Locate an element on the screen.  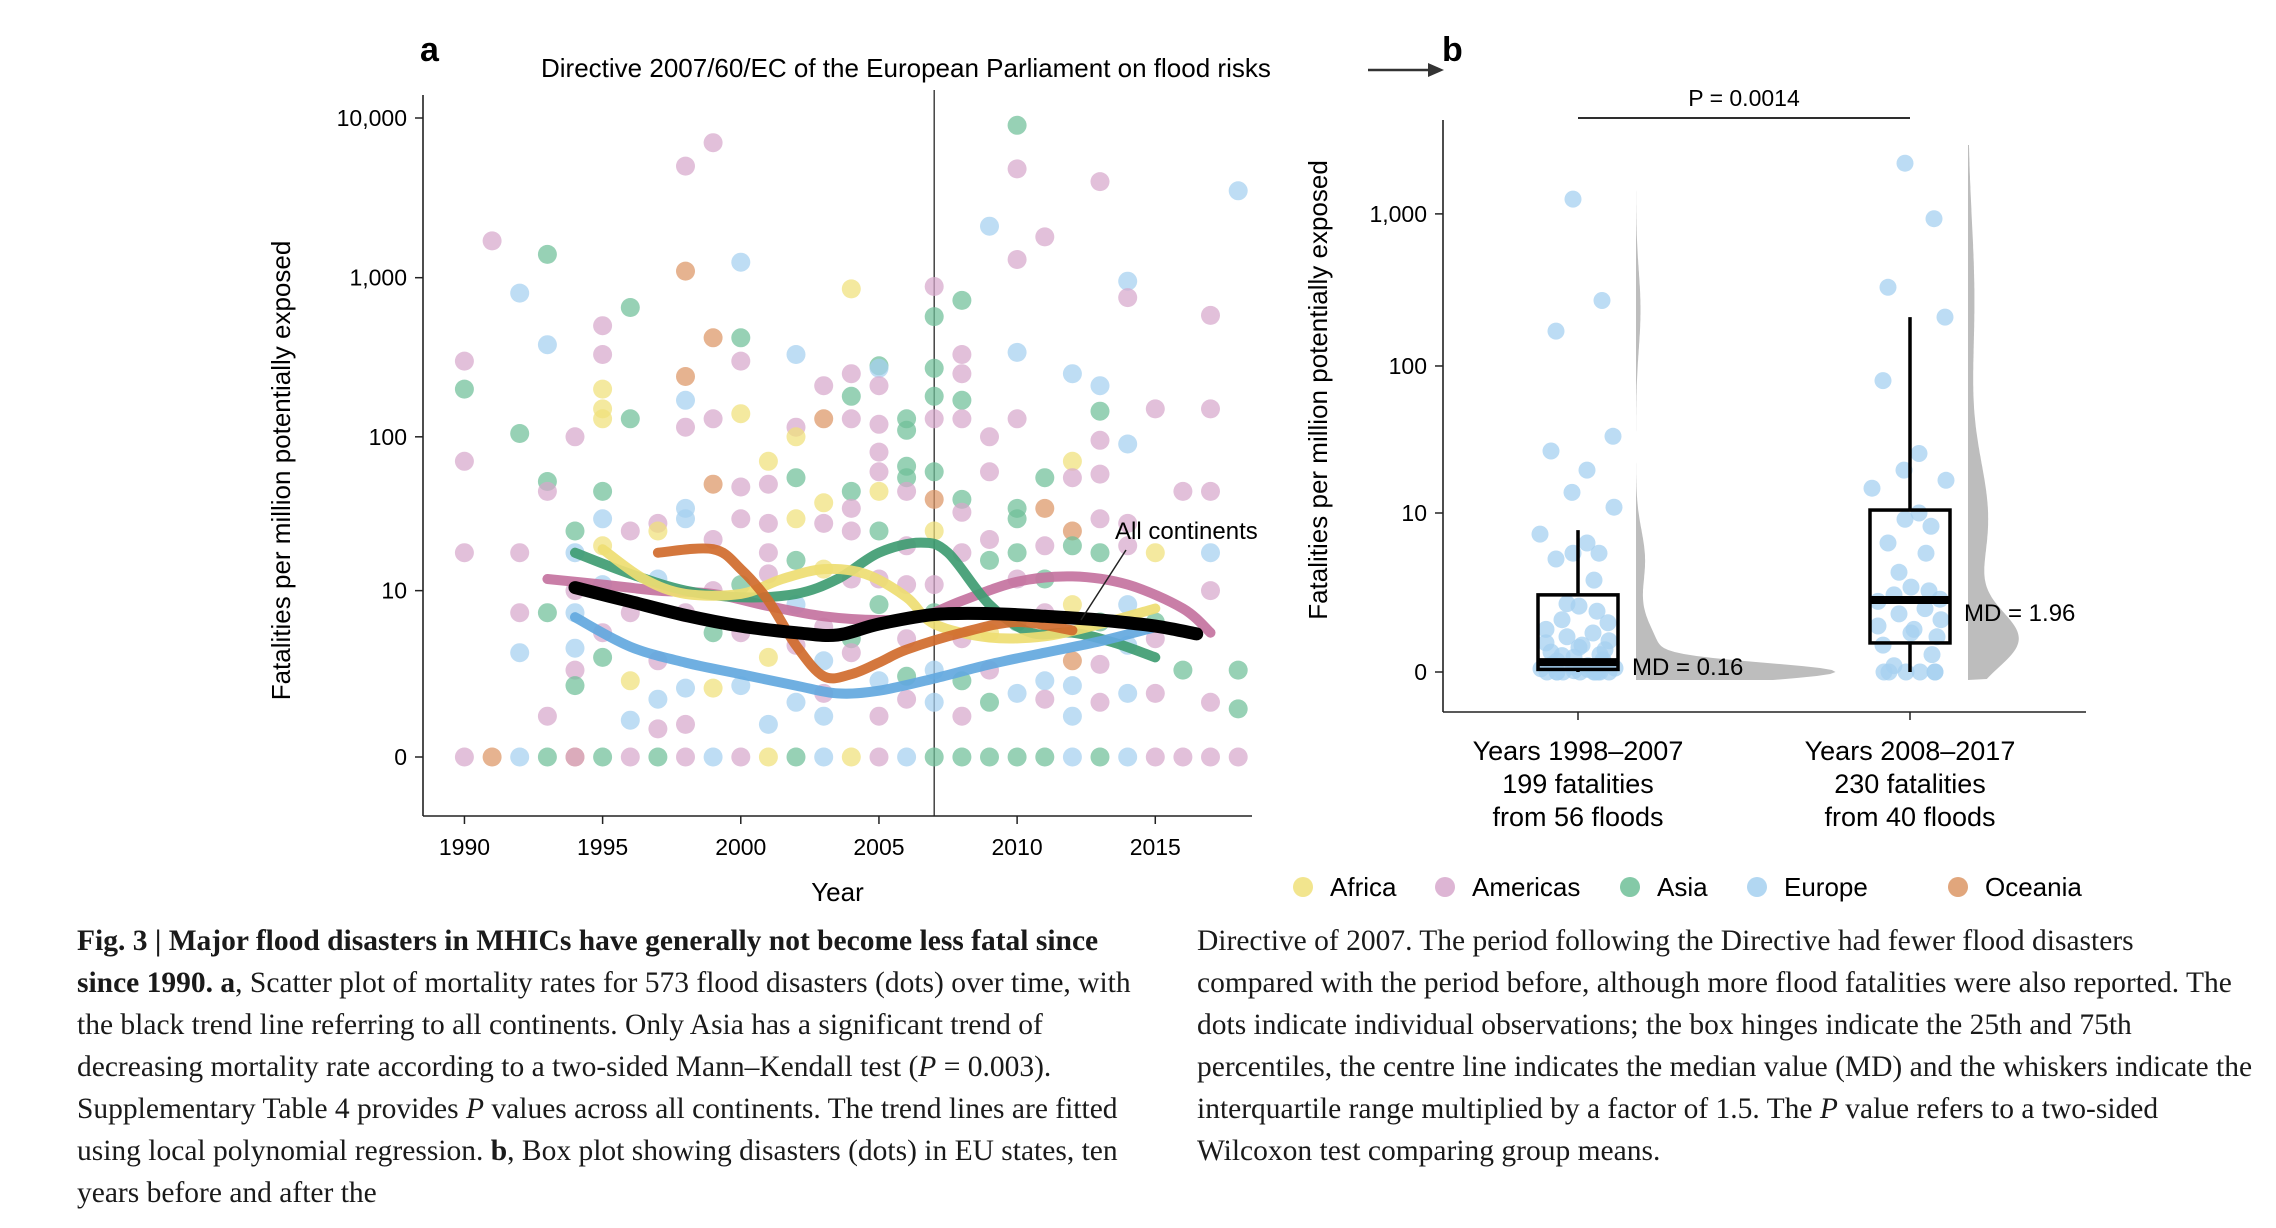
legend-swatch-europe is located at coordinates (1757, 887).